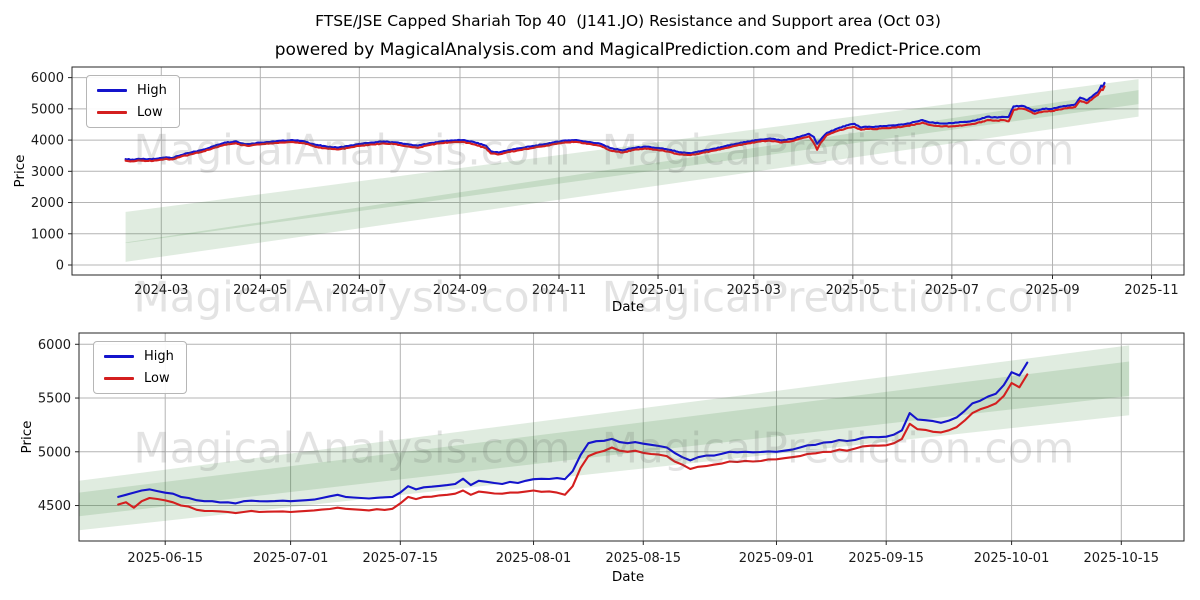  Describe the element at coordinates (754, 290) in the screenshot. I see `x-tick-label: 2025-03` at that location.